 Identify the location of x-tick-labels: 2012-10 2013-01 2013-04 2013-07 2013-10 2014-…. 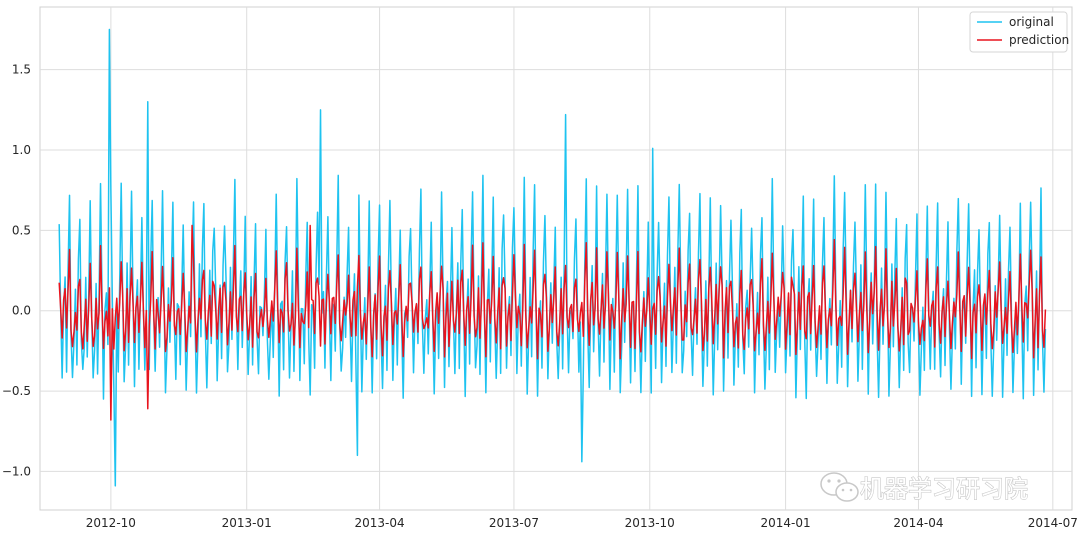
(582, 523).